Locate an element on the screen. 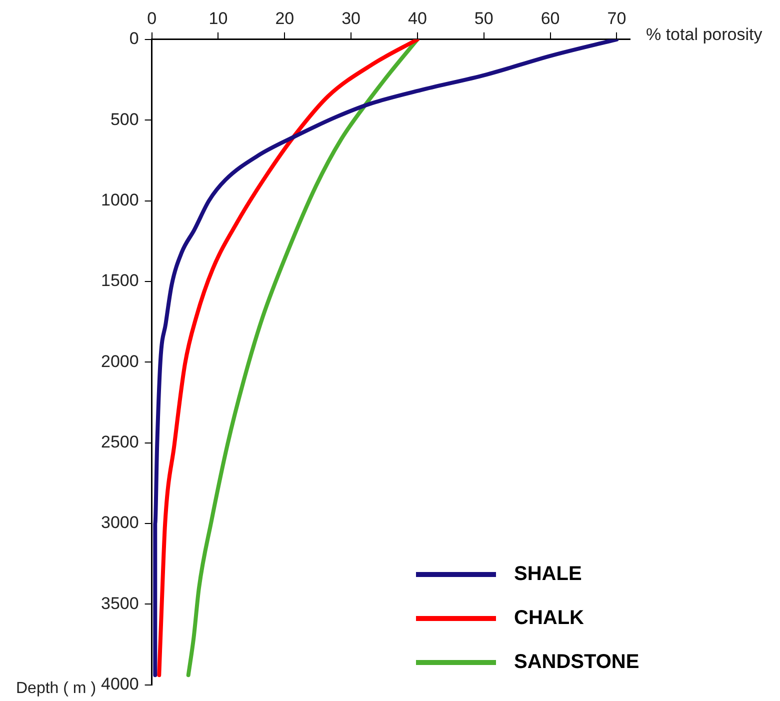  y-tick-label: 3000 is located at coordinates (119, 522).